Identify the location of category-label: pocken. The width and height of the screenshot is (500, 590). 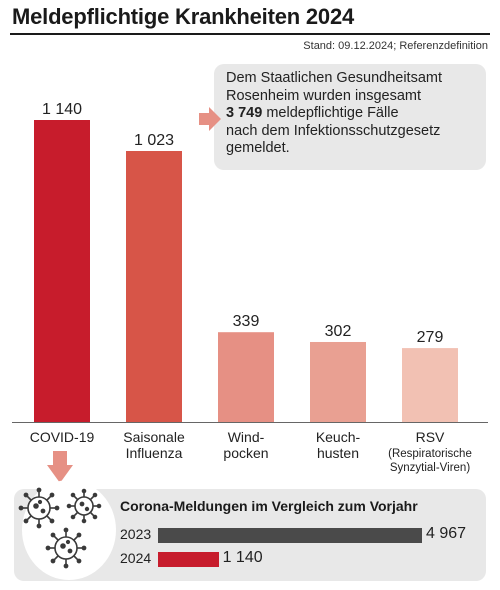
(245, 453).